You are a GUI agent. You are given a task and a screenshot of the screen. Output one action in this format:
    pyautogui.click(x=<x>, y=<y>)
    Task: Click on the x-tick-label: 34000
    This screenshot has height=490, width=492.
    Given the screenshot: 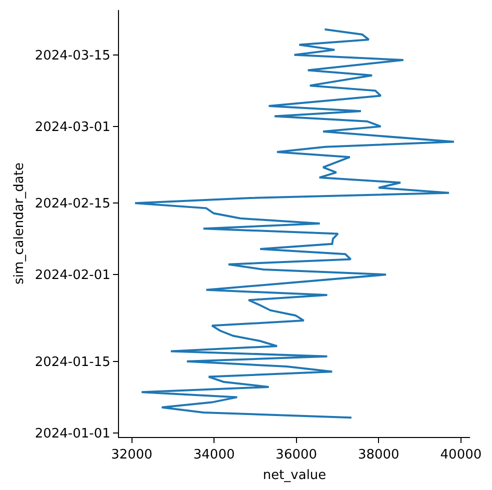 What is the action you would take?
    pyautogui.click(x=214, y=455)
    